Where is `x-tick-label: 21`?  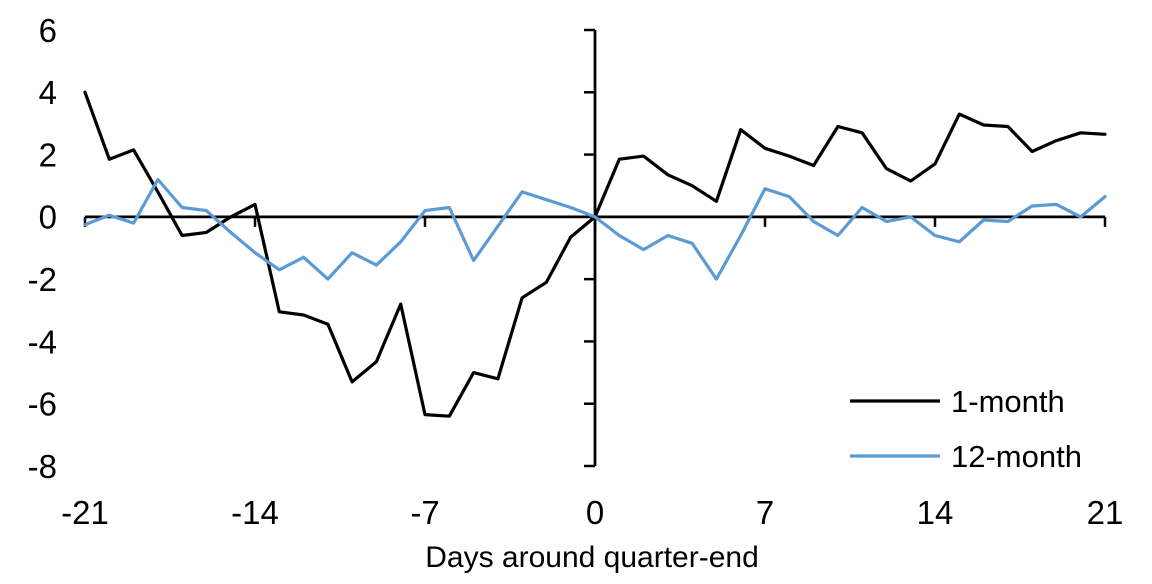
x-tick-label: 21 is located at coordinates (1105, 512).